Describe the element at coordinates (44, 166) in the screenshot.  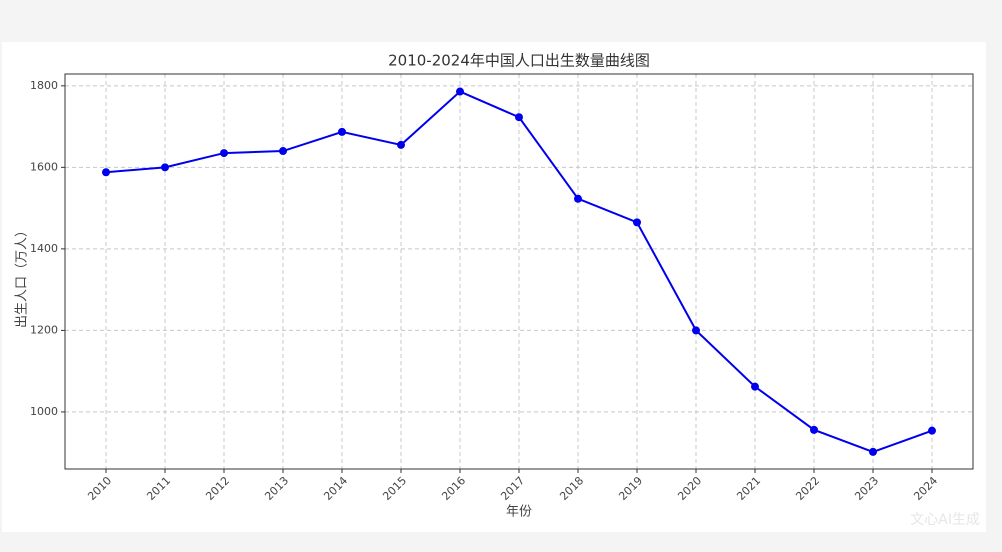
I see `y-tick-label: 1600` at that location.